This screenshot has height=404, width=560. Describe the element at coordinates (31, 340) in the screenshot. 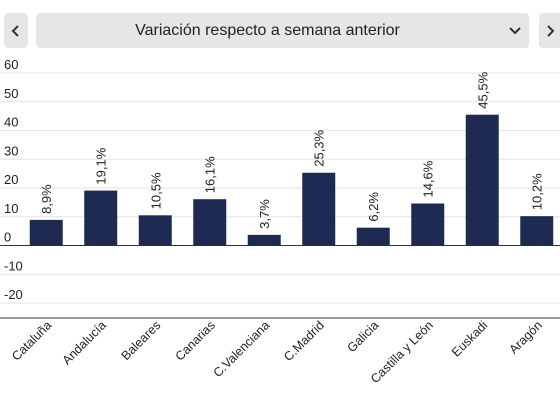

I see `x-tick-label: Cataluña` at that location.